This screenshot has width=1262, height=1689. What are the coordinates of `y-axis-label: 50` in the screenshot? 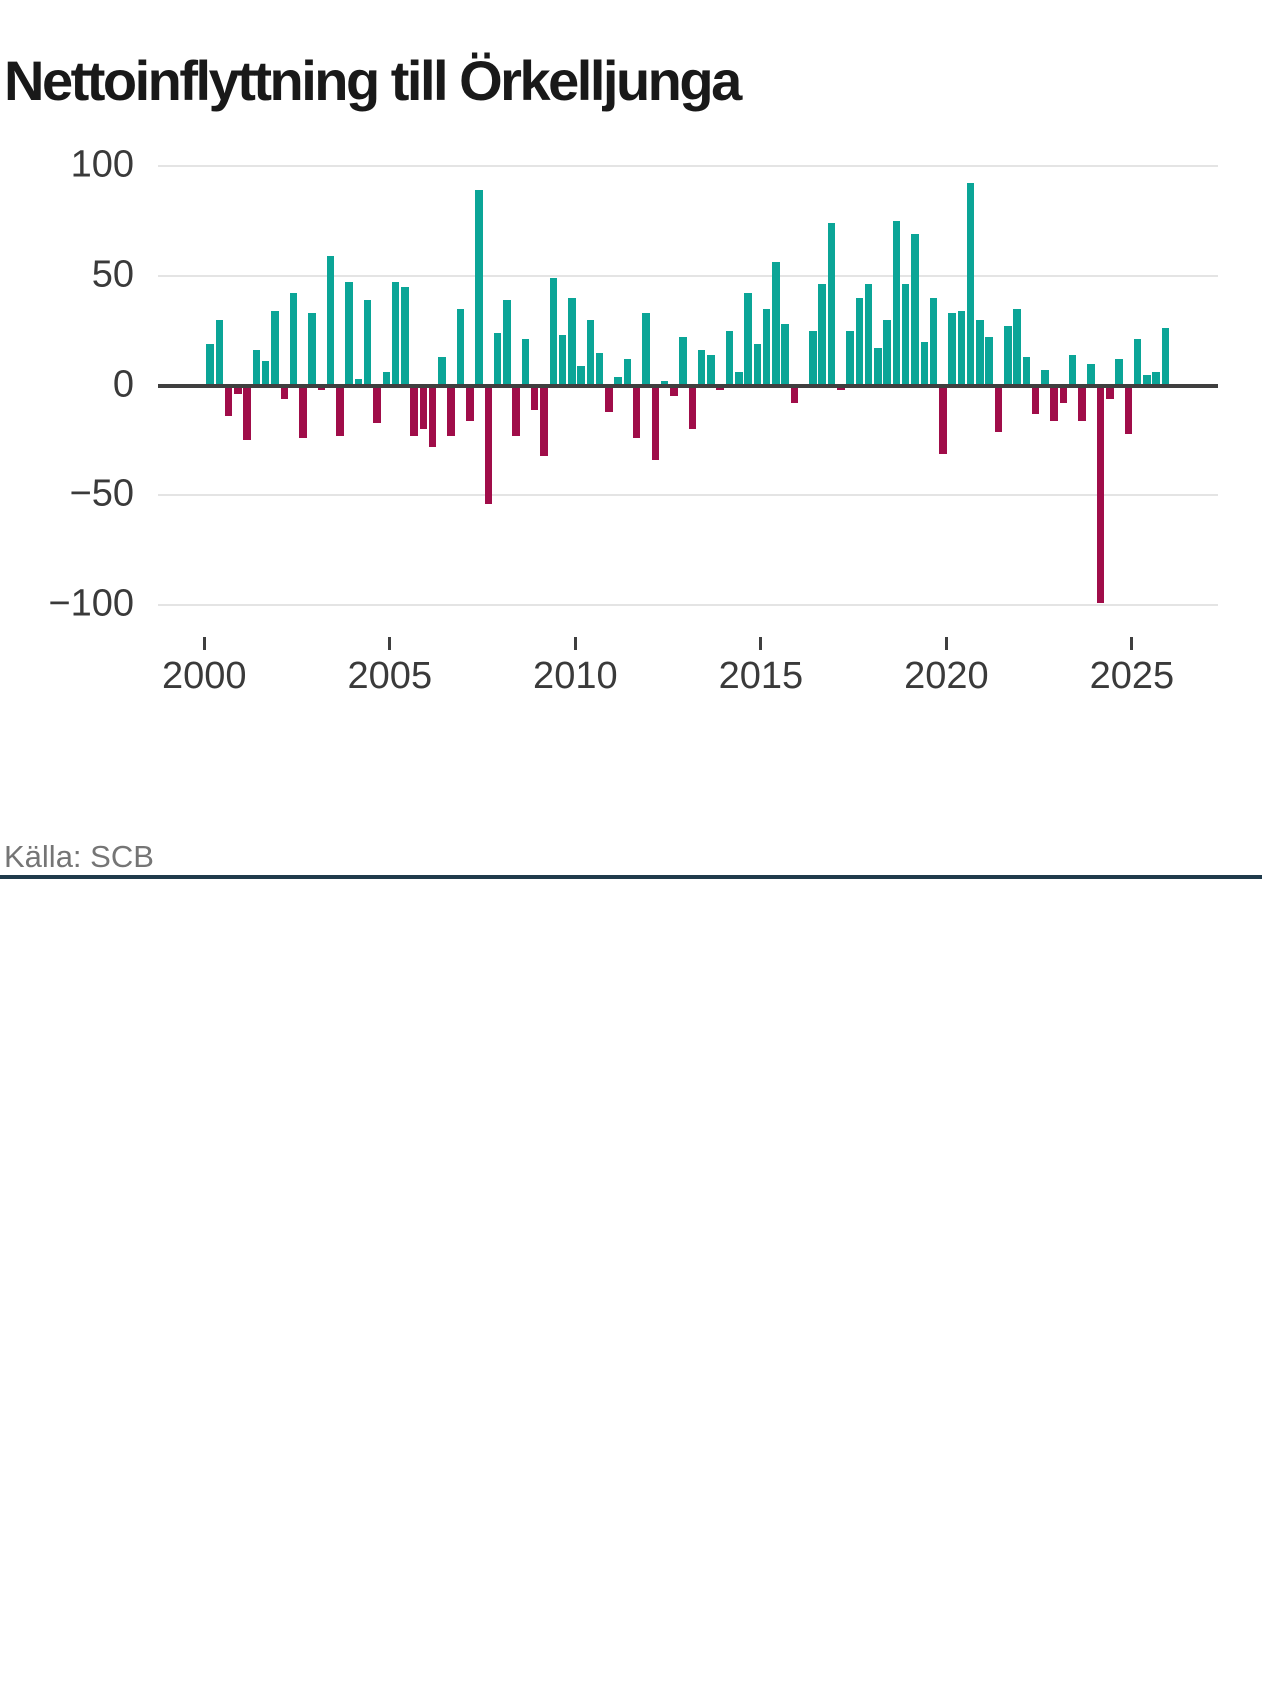 It's located at (112, 274).